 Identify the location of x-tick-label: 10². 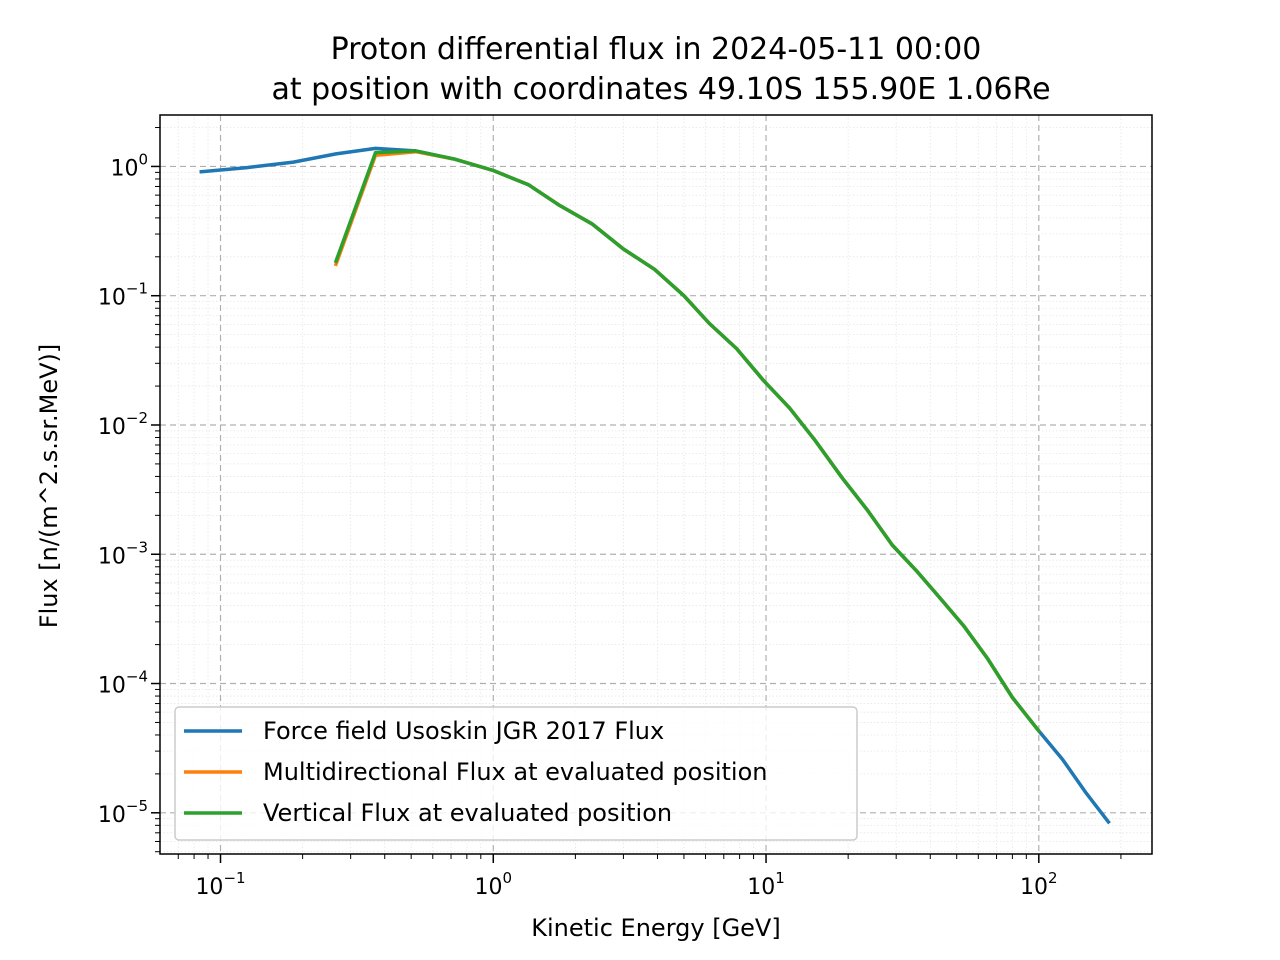
(1039, 884).